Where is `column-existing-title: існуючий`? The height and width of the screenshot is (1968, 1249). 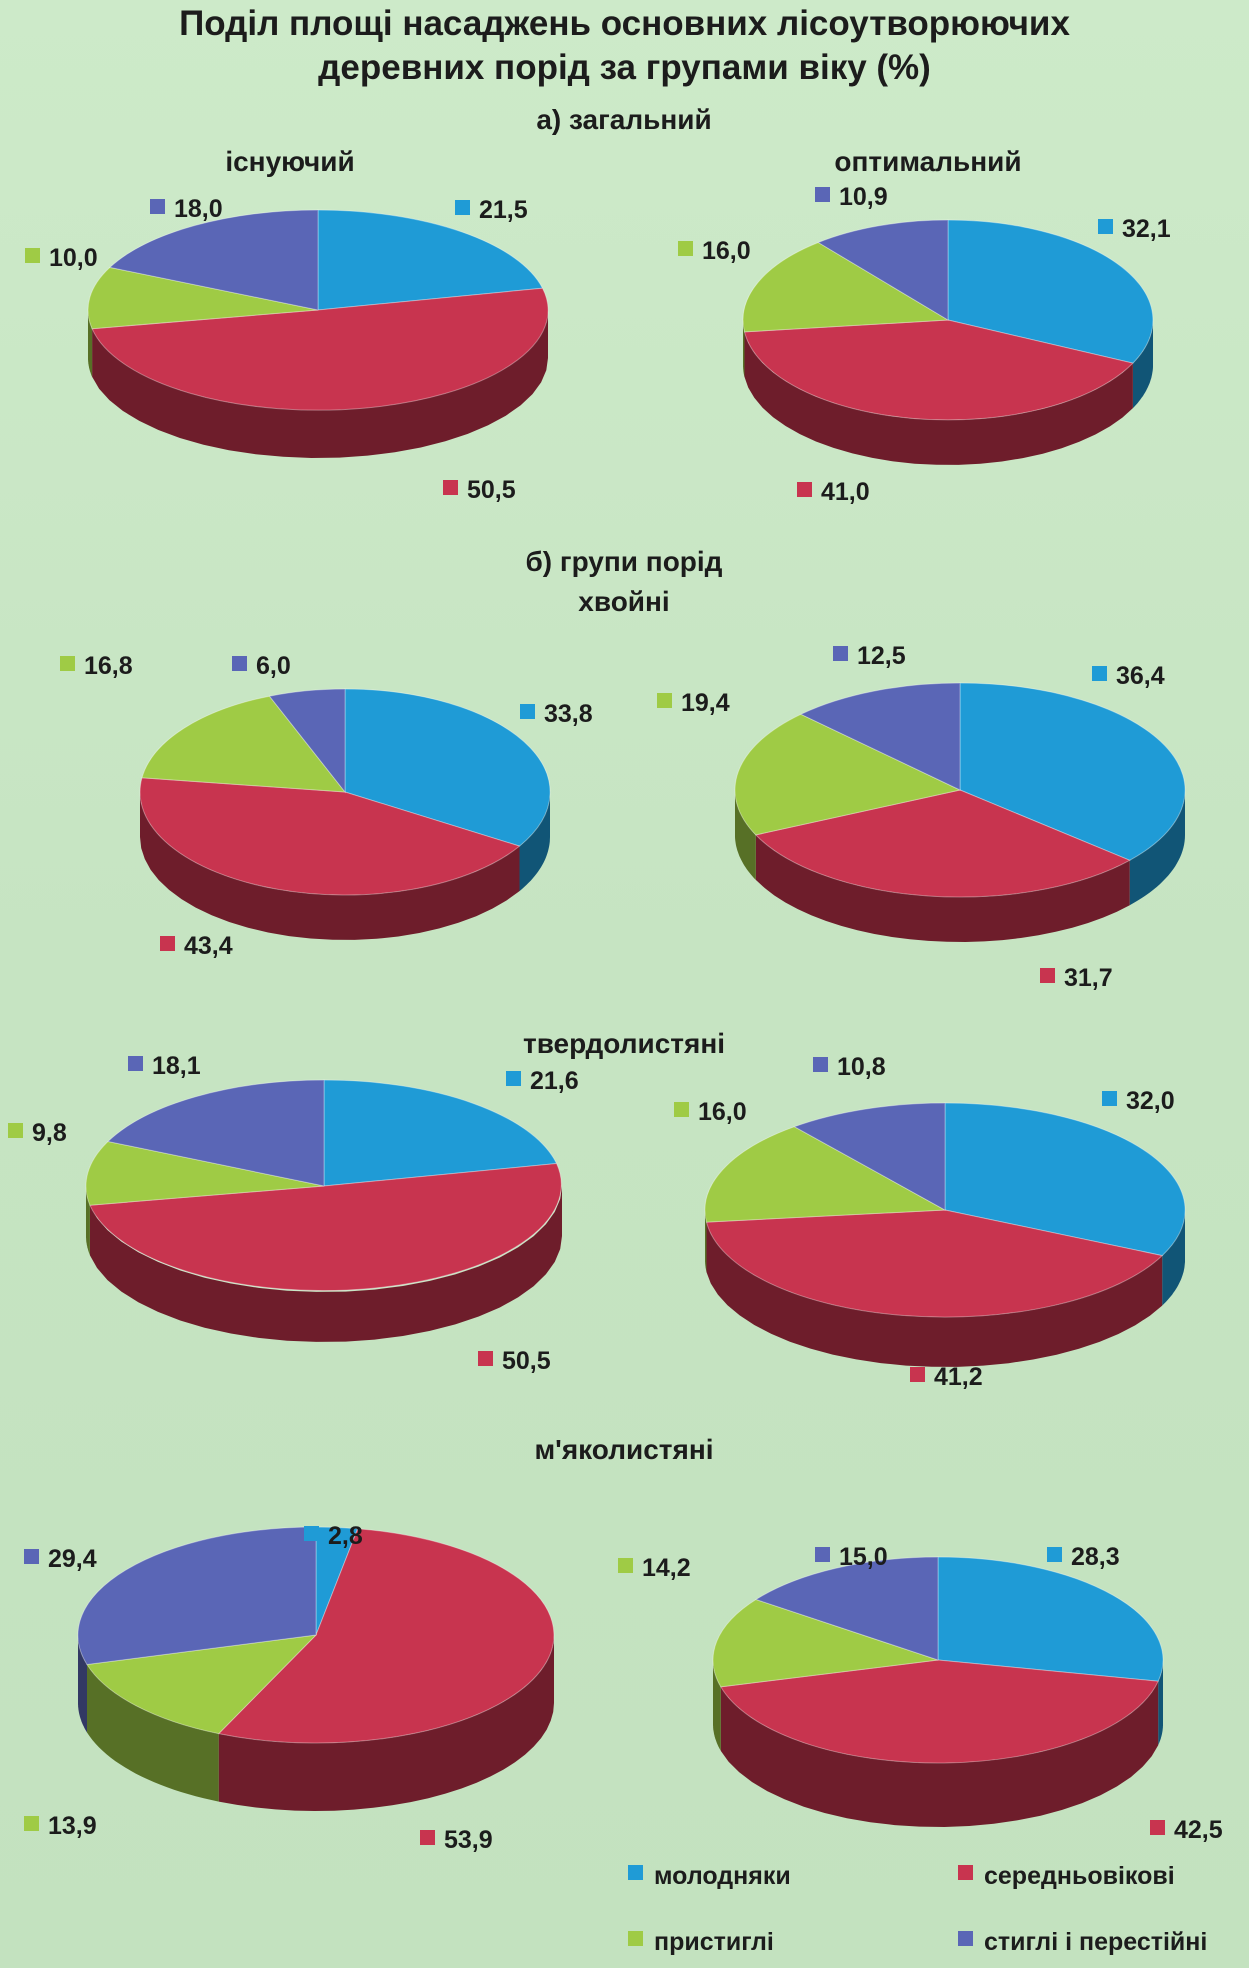 column-existing-title: існуючий is located at coordinates (290, 161).